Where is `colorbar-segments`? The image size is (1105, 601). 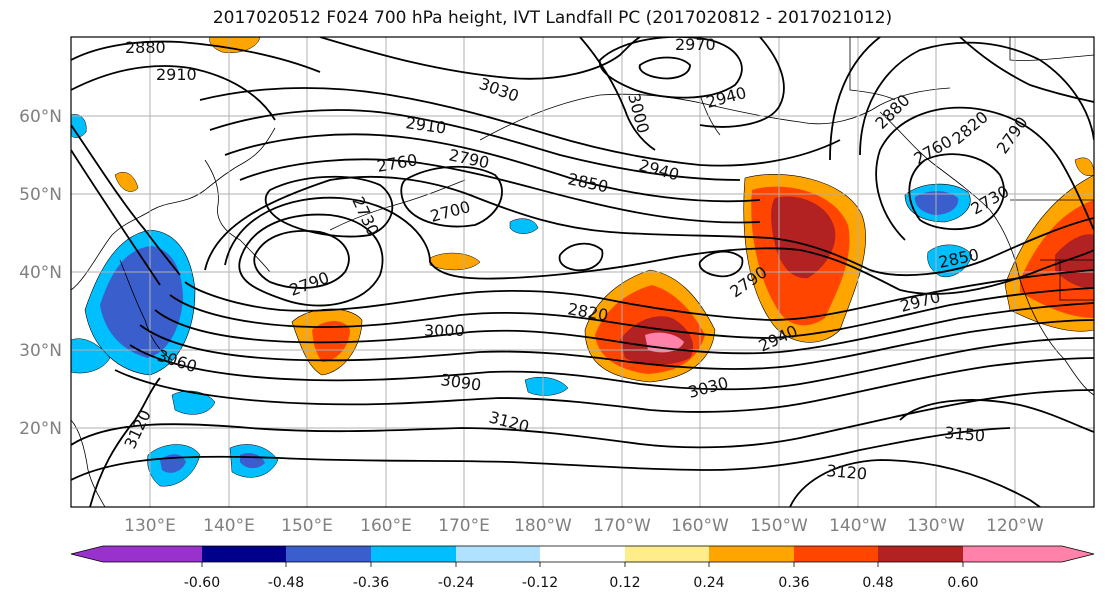 colorbar-segments is located at coordinates (582, 554).